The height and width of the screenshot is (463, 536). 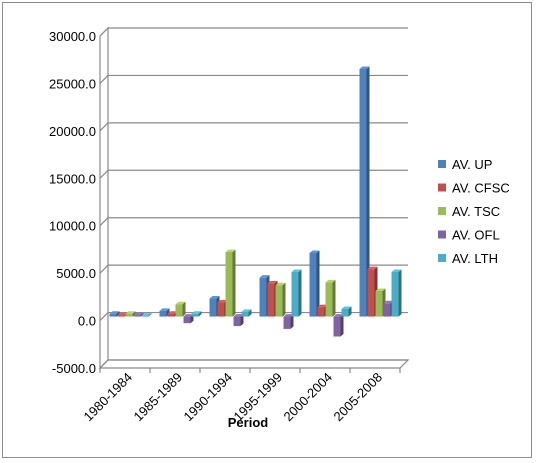 What do you see at coordinates (475, 258) in the screenshot?
I see `legend-label: AV. LTH` at bounding box center [475, 258].